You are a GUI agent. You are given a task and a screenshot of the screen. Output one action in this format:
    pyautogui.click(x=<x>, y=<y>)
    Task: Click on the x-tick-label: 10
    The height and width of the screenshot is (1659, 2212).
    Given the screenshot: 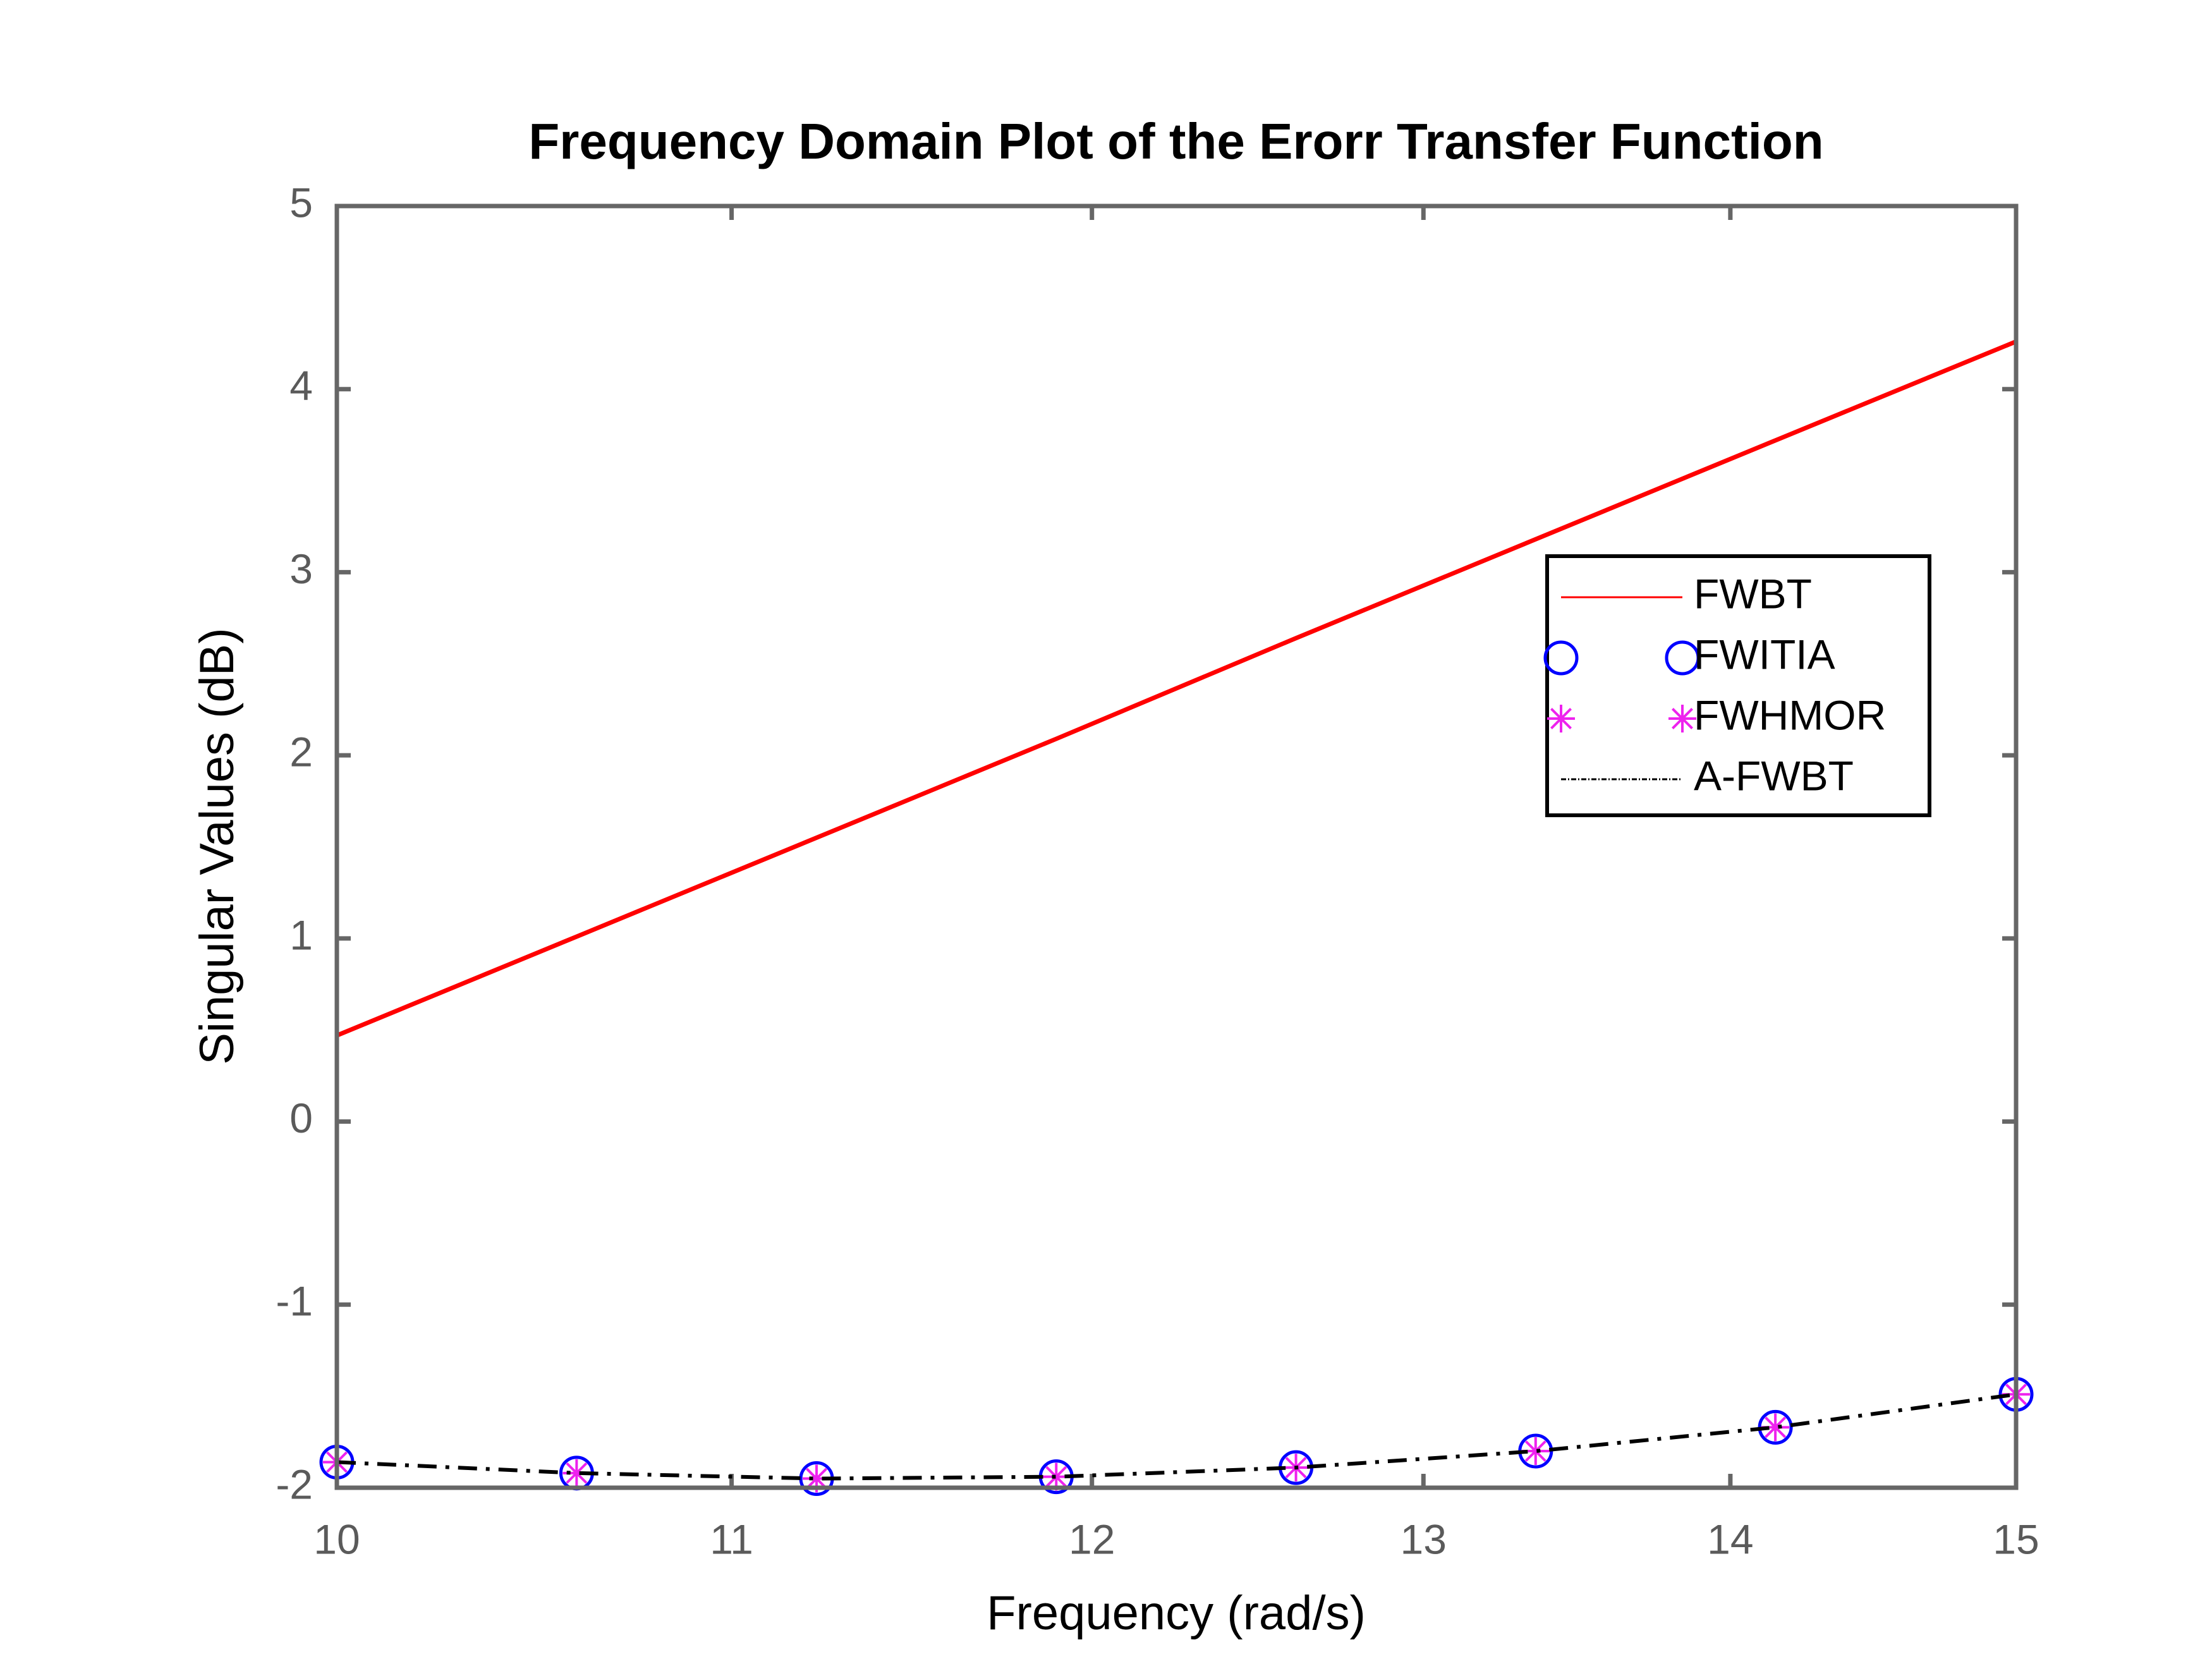 What is the action you would take?
    pyautogui.click(x=336, y=1539)
    